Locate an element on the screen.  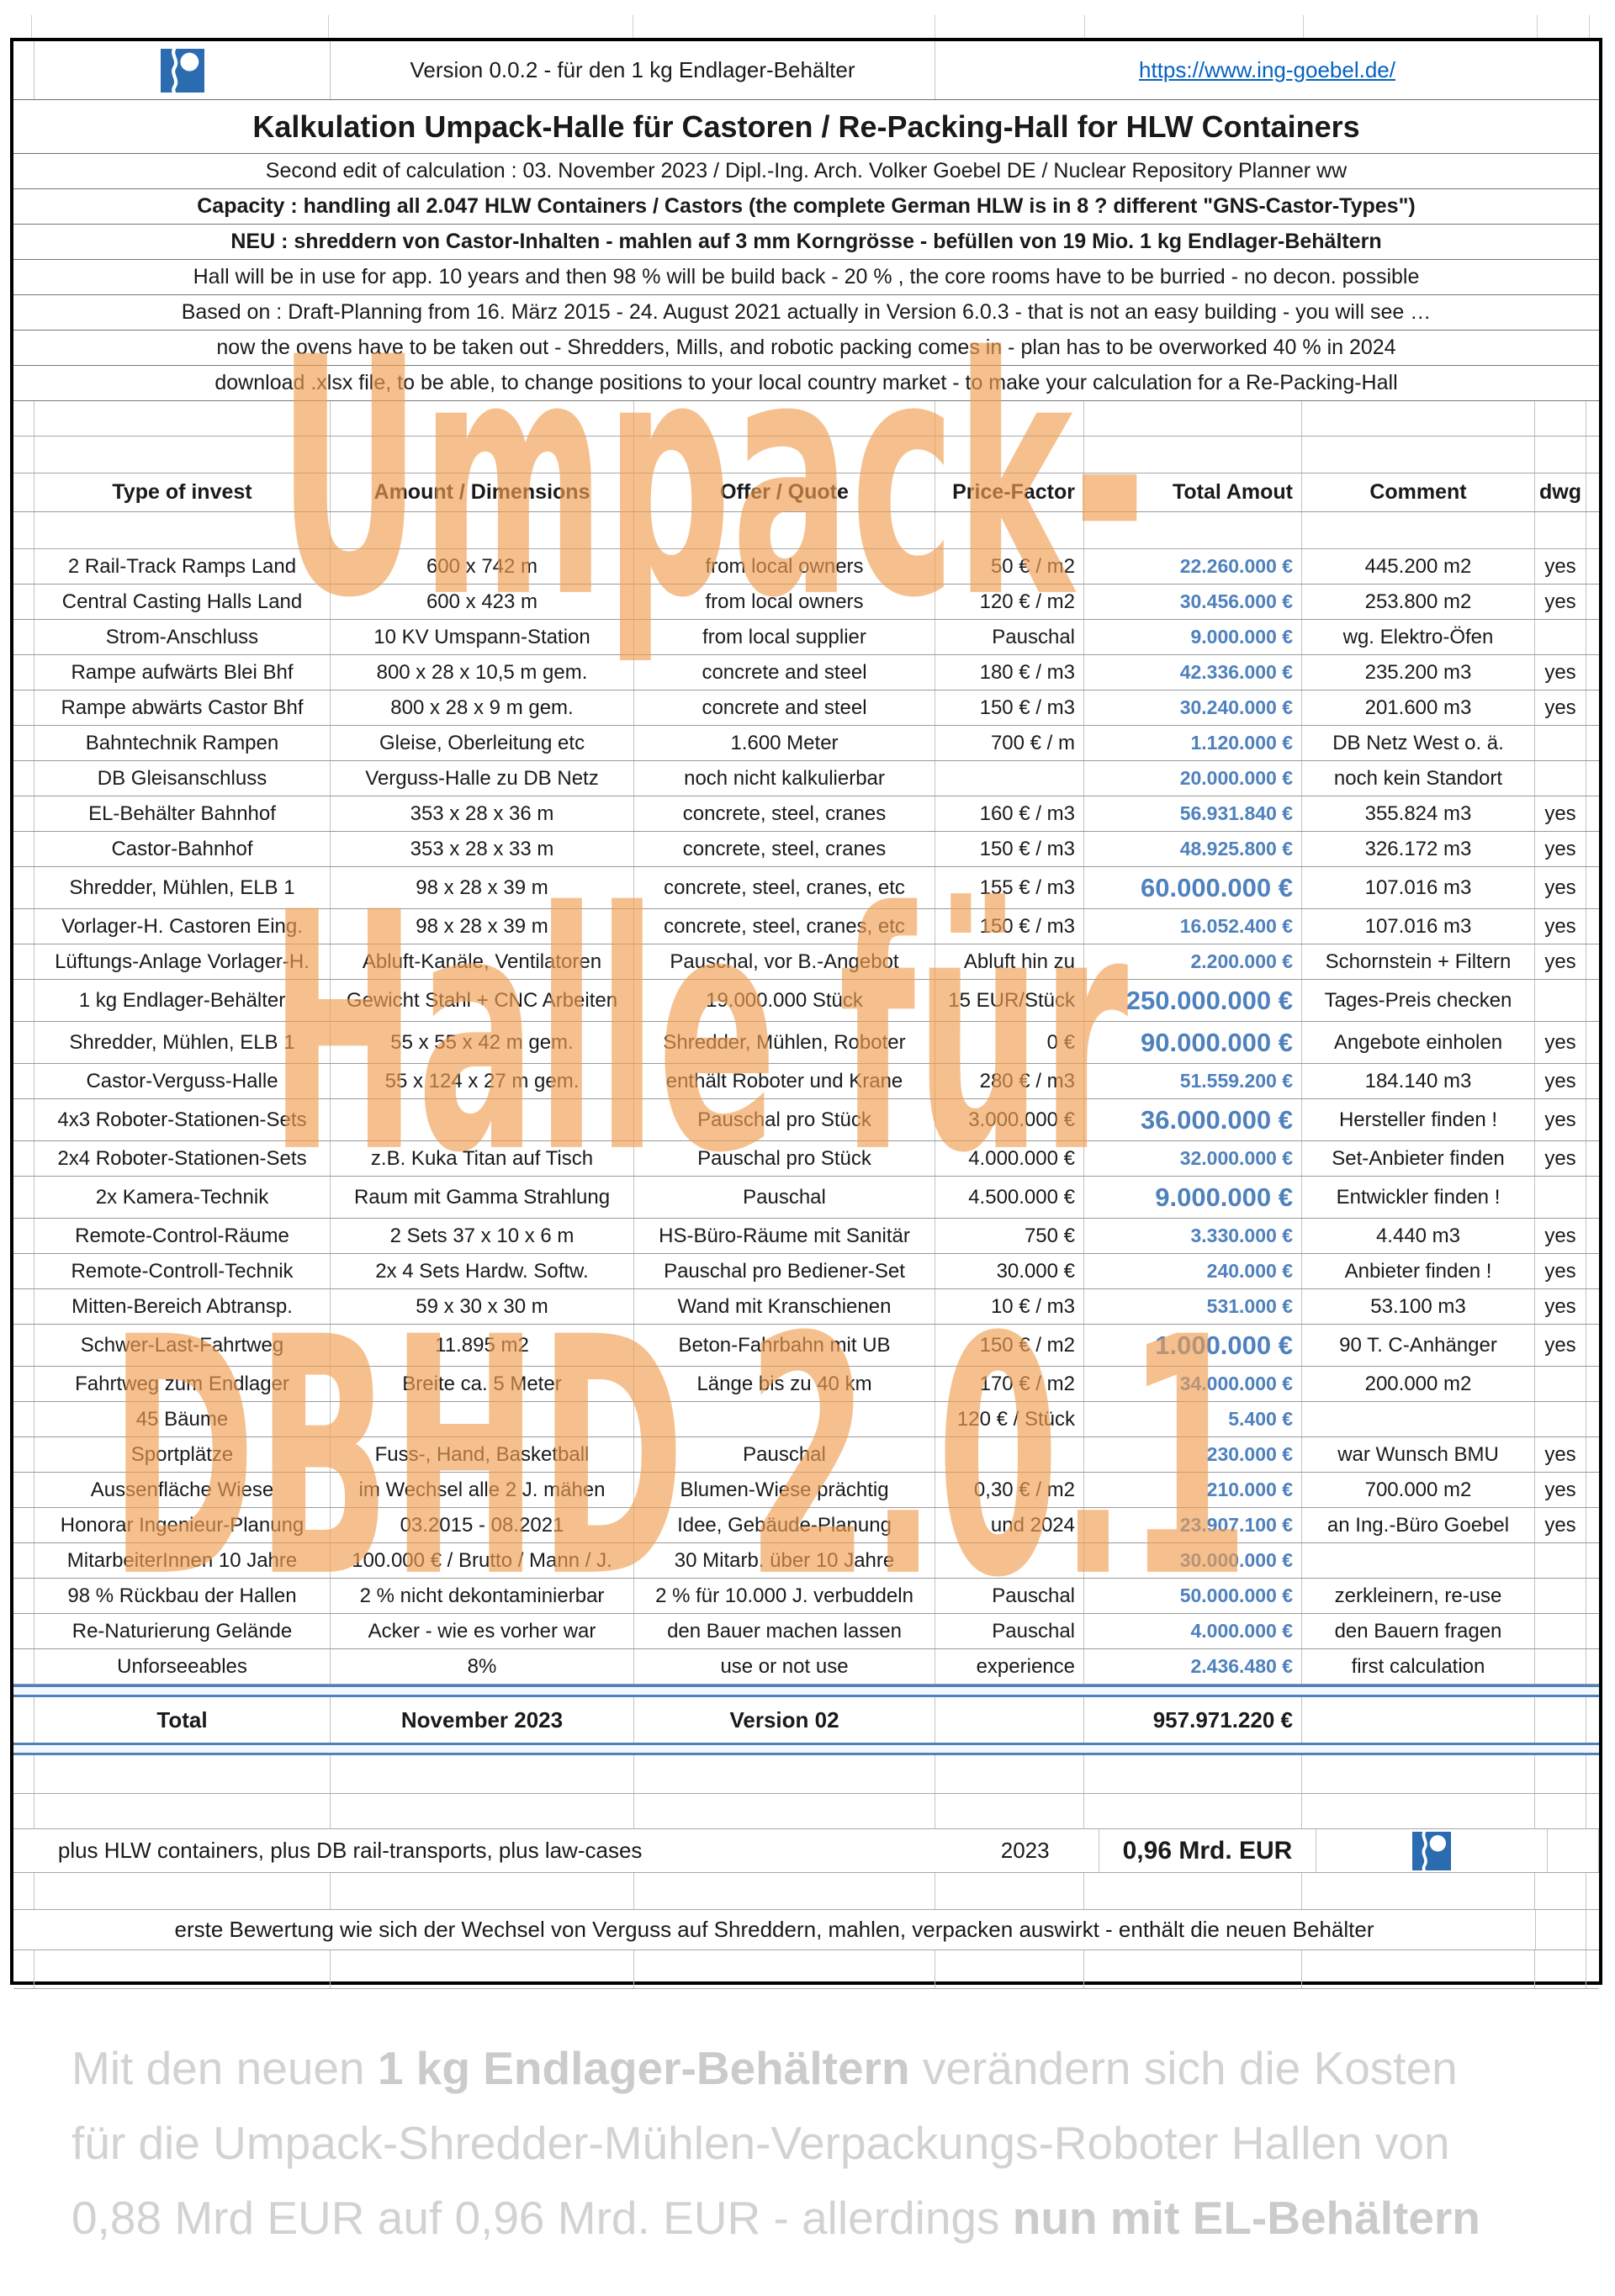
cell-comment: 53.100 m3 is located at coordinates (1418, 1306).